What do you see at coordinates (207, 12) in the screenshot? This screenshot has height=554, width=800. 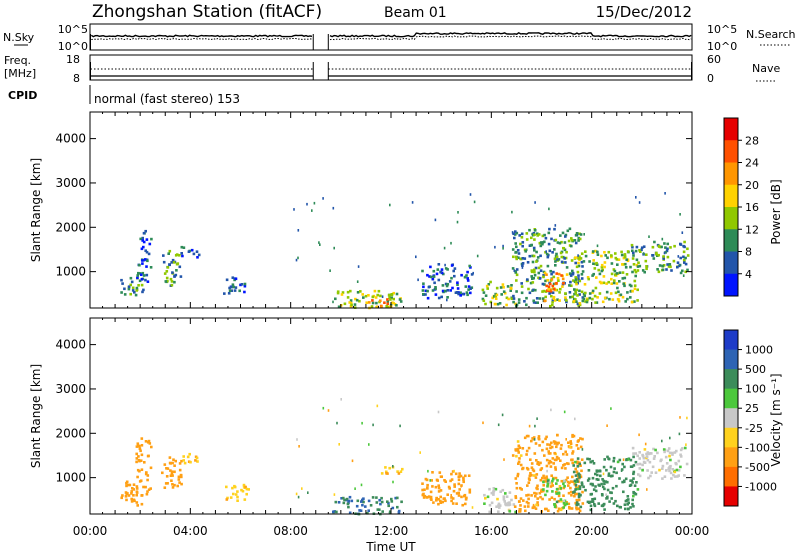 I see `station-title: Zhongshan Station (fitACF)` at bounding box center [207, 12].